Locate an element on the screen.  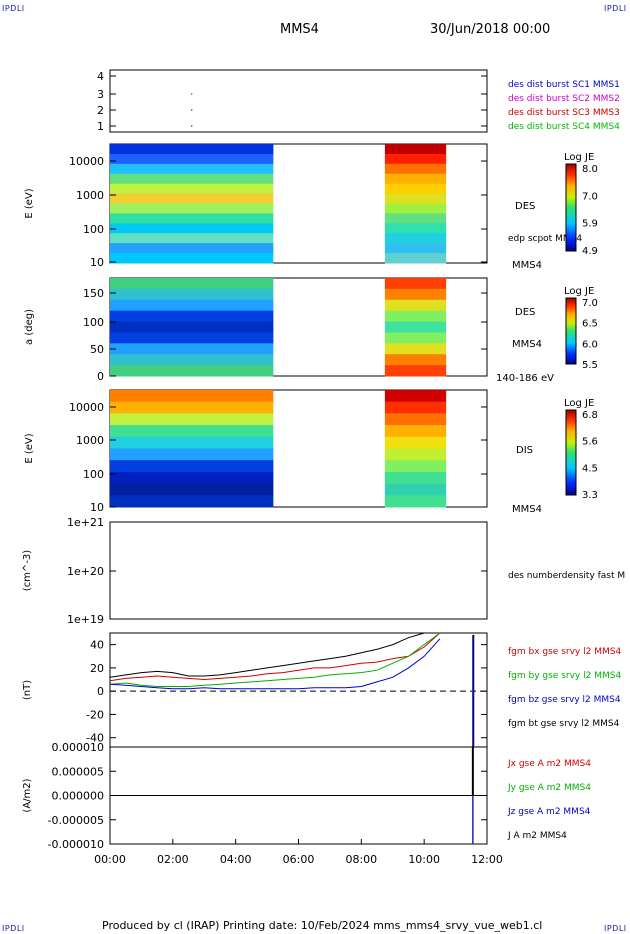
panel-3-energy-band: 140-186 eV is located at coordinates (525, 378).